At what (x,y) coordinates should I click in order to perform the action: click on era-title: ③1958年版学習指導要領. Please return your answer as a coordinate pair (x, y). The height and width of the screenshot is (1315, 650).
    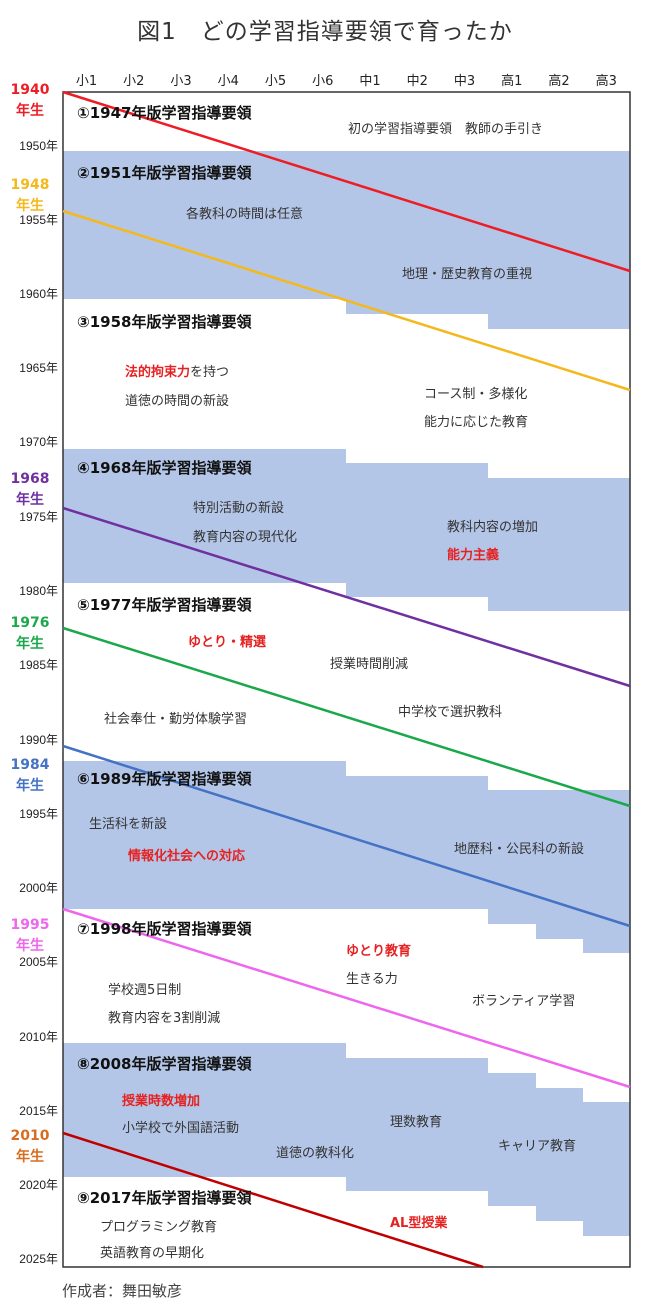
    Looking at the image, I should click on (164, 322).